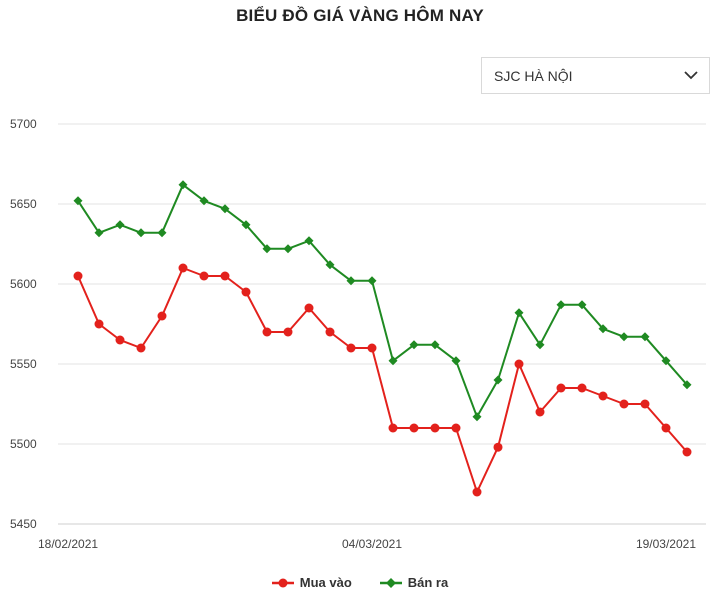 The height and width of the screenshot is (604, 720). I want to click on location-select: SJC HÀ NỘI, so click(595, 75).